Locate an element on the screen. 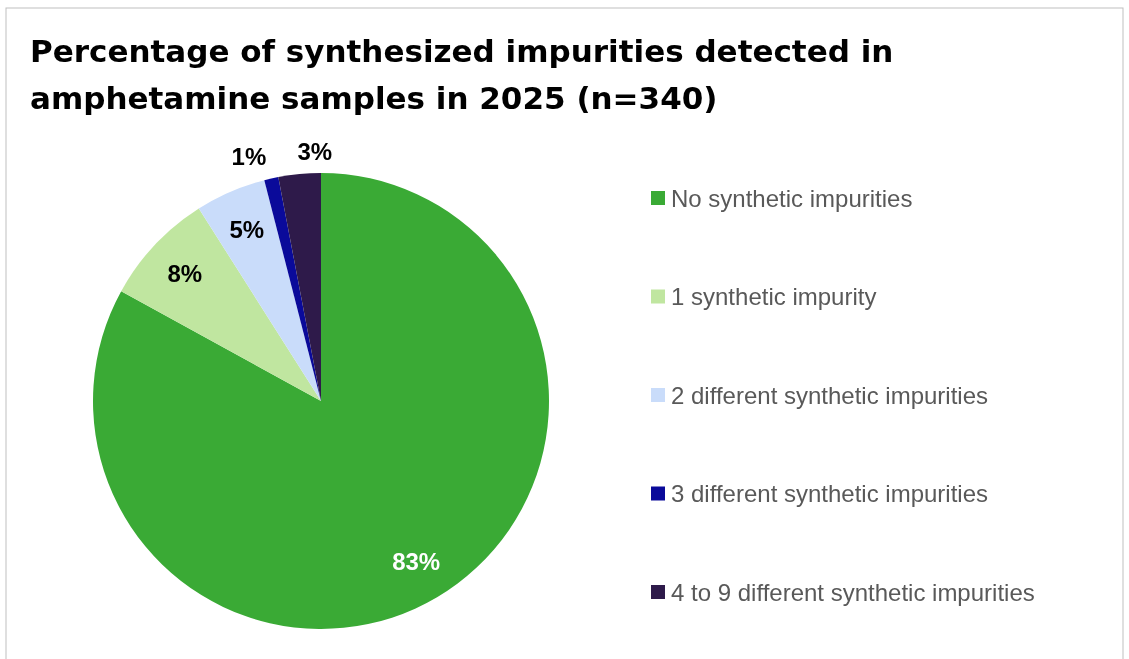 This screenshot has width=1129, height=659. legend-label: No synthetic impurities is located at coordinates (792, 198).